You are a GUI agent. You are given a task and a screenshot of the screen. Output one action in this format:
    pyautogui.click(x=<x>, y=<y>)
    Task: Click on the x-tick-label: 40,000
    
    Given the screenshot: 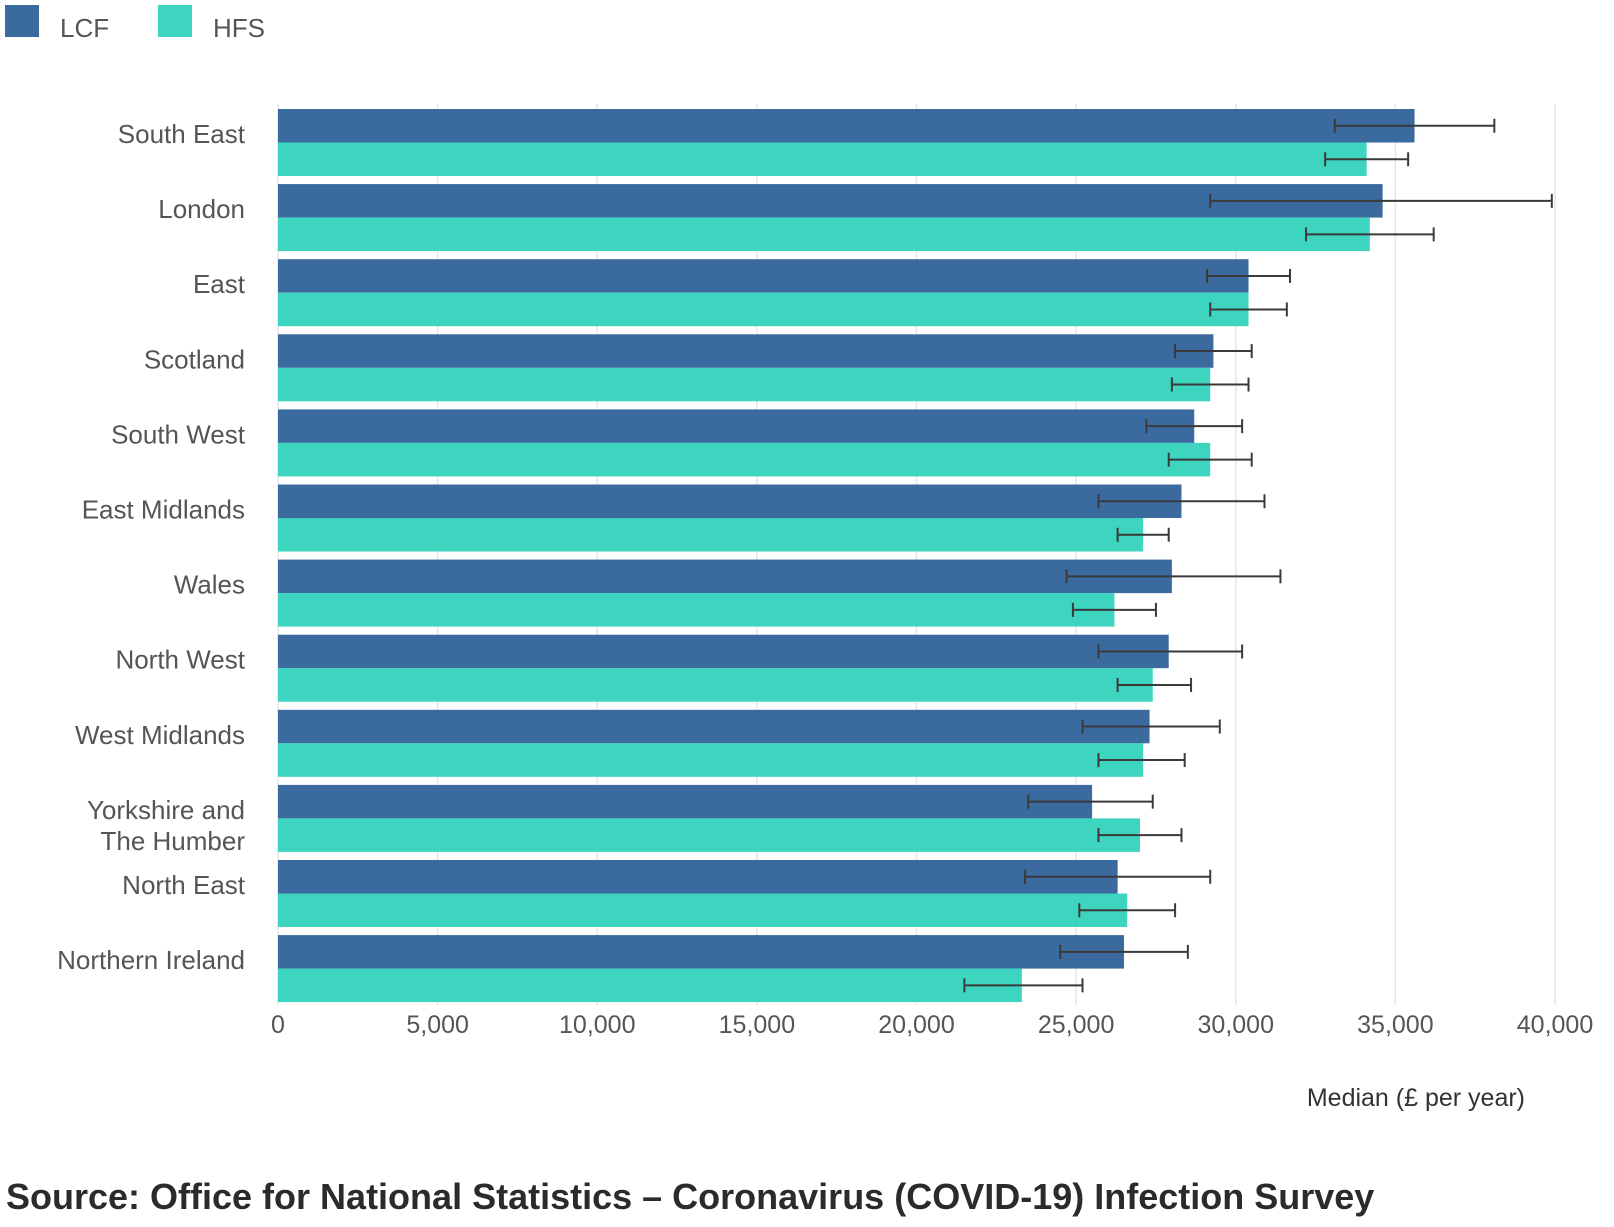 What is the action you would take?
    pyautogui.click(x=1555, y=1025)
    